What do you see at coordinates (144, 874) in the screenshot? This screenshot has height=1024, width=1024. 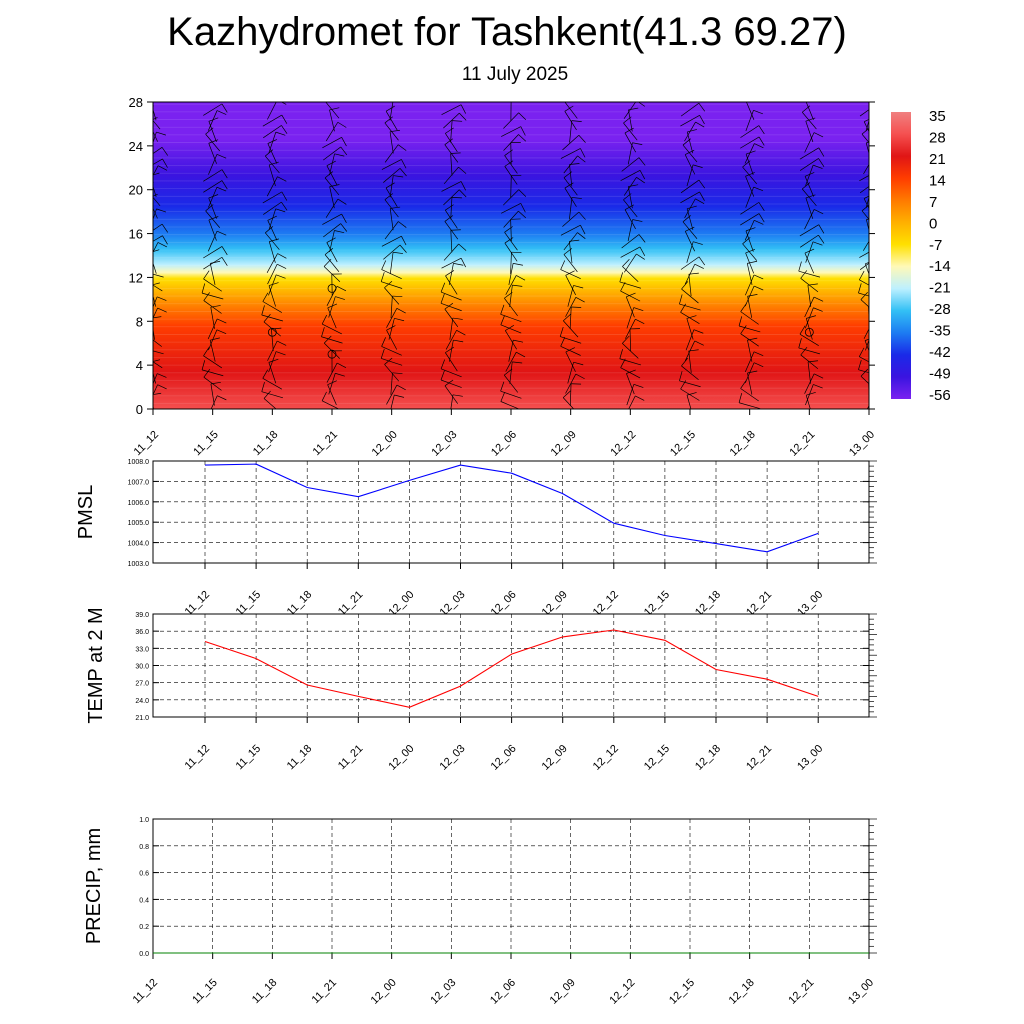 I see `y-tick-label: 0.6` at bounding box center [144, 874].